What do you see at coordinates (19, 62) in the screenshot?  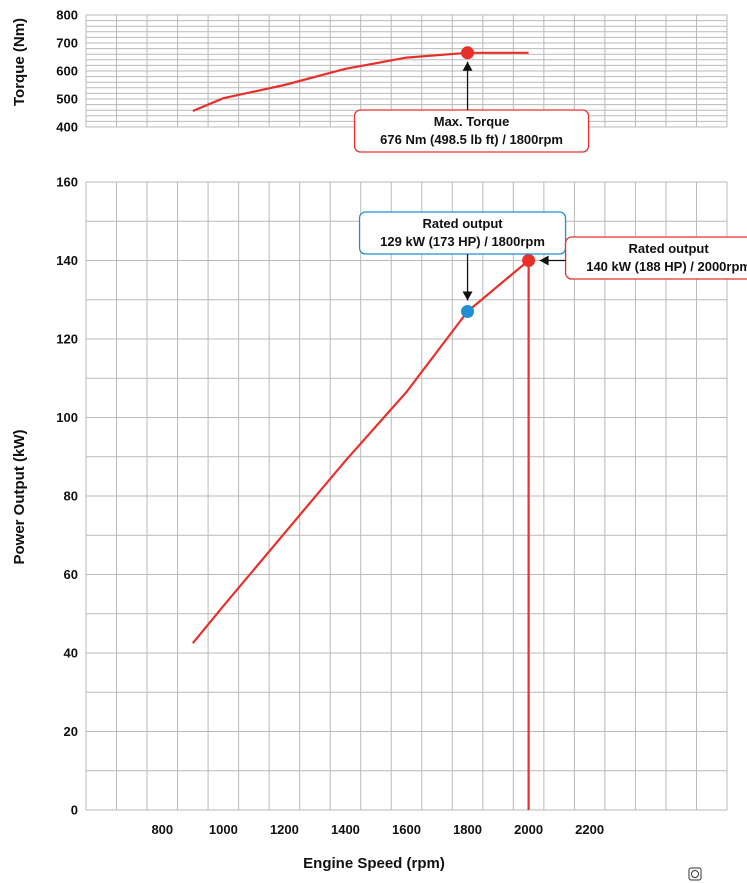 I see `torque-y-axis-label: Torque (Nm)` at bounding box center [19, 62].